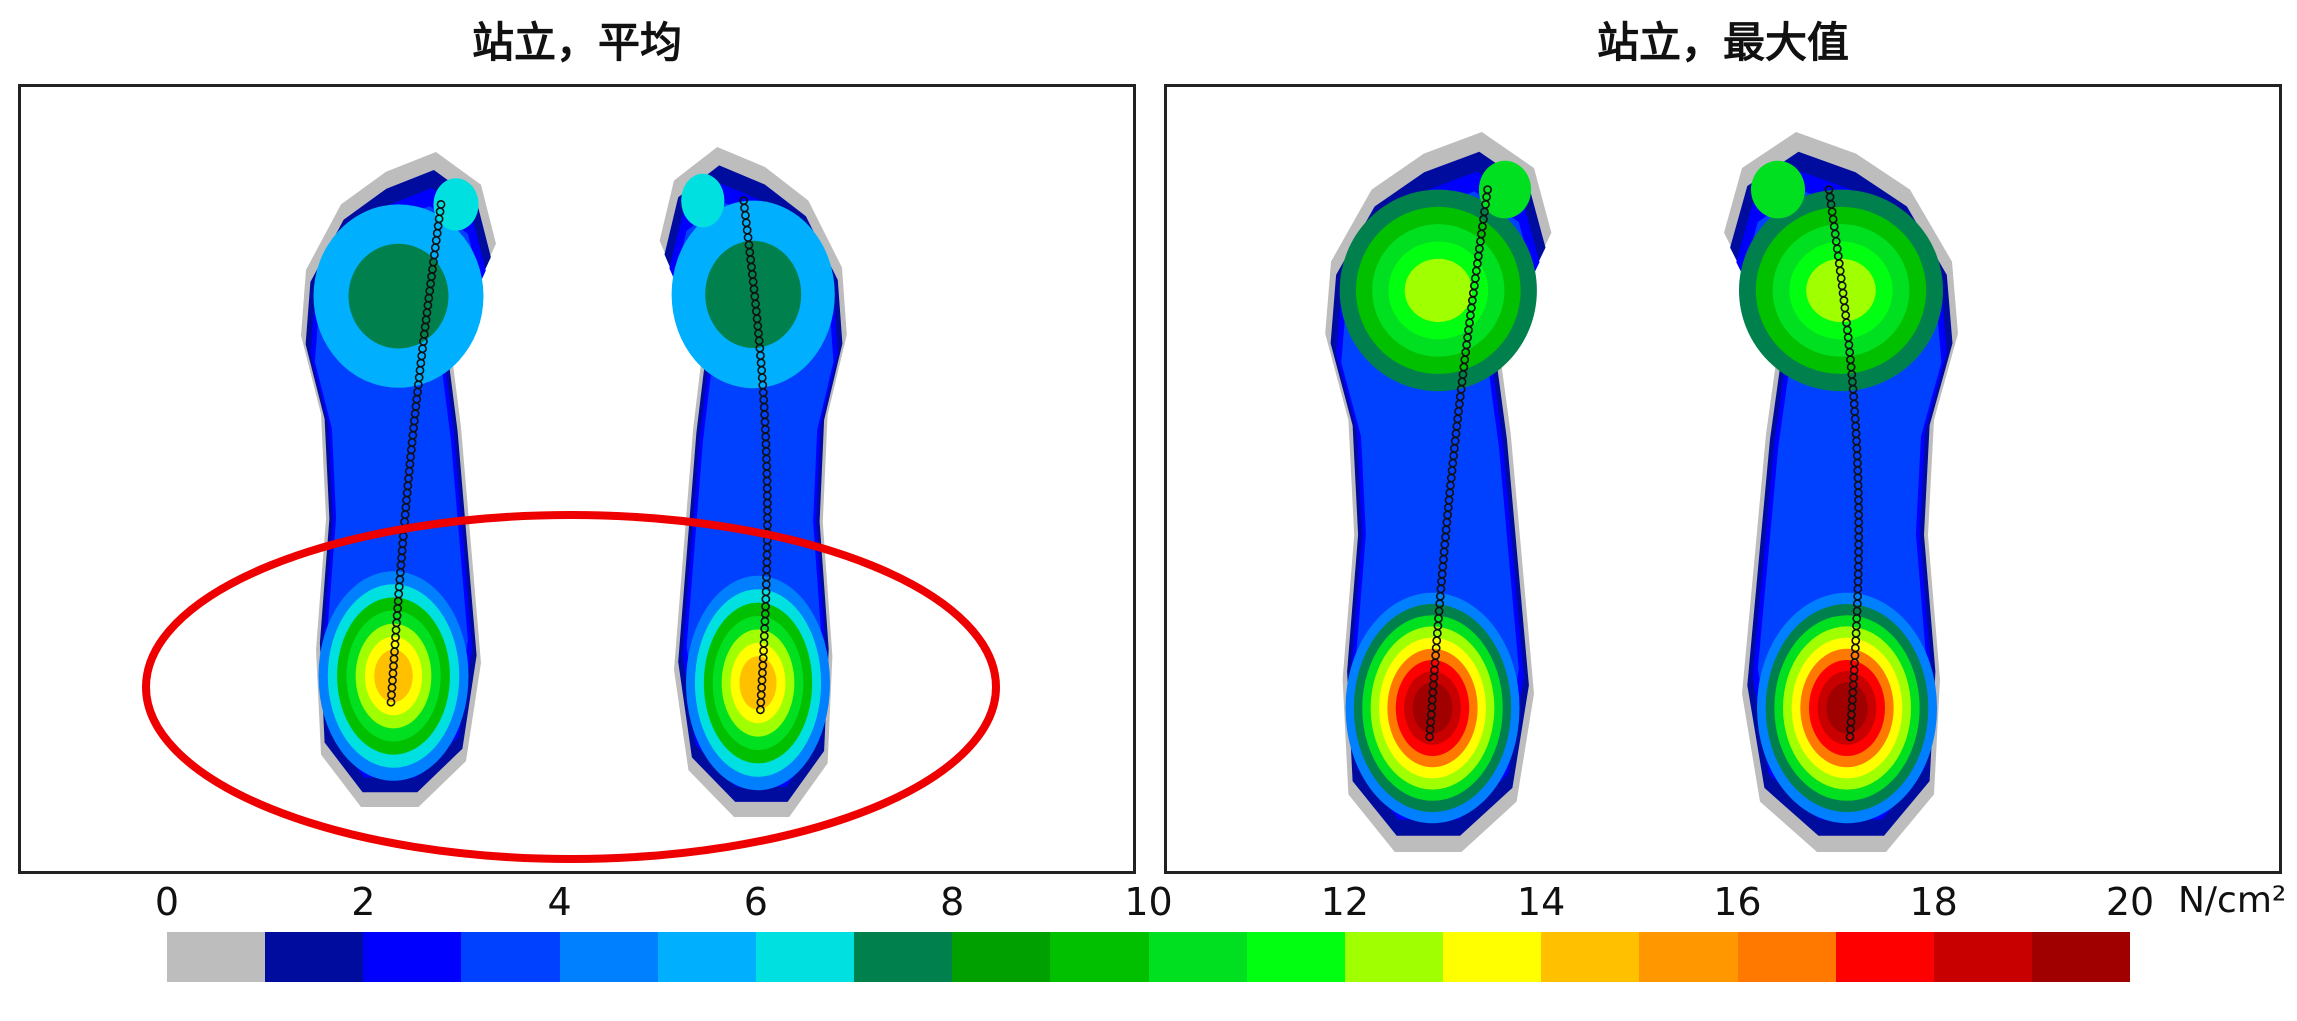 This screenshot has width=2297, height=1021. What do you see at coordinates (559, 902) in the screenshot?
I see `colorbar-tick-label: 4` at bounding box center [559, 902].